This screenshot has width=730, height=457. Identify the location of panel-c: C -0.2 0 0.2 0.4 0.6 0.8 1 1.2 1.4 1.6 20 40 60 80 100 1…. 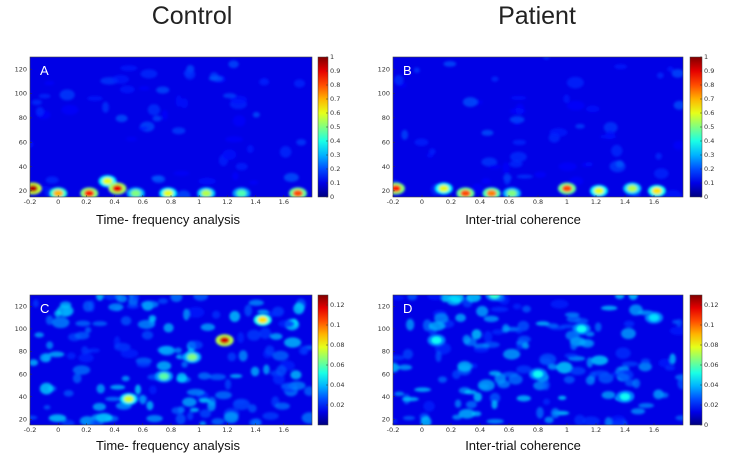
(179, 364).